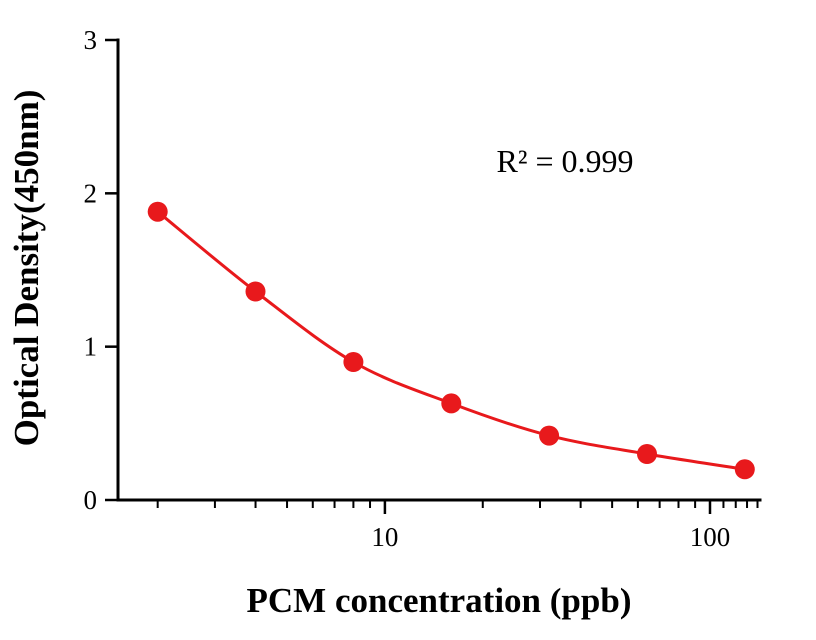 This screenshot has width=816, height=640. What do you see at coordinates (457, 526) in the screenshot?
I see `x-axis-ticks: 10 100` at bounding box center [457, 526].